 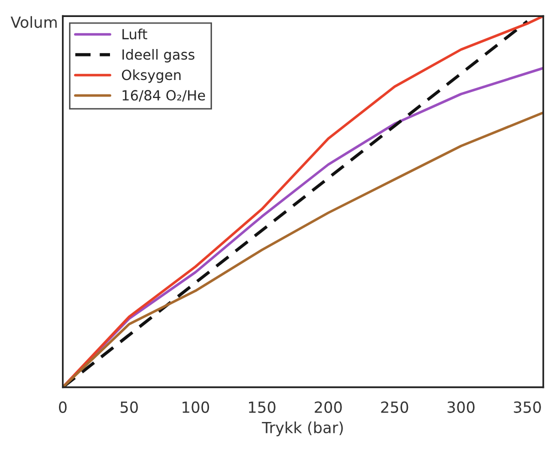 I want to click on x-tick-label: 50, so click(x=129, y=407).